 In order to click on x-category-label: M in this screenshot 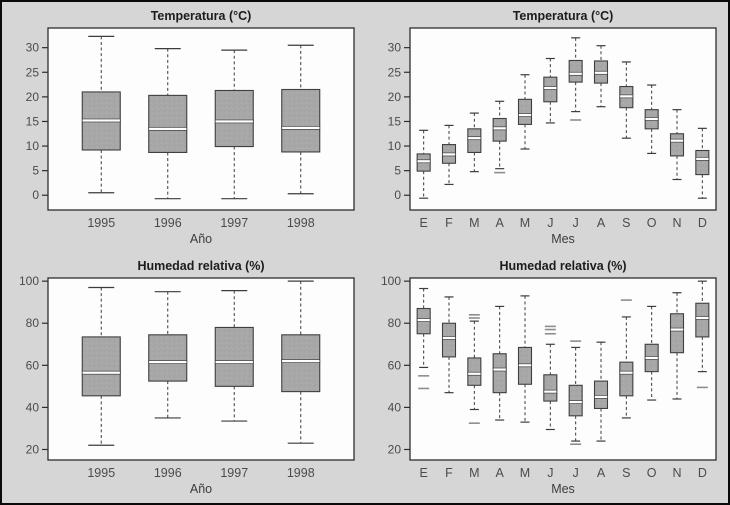, I will do `click(525, 473)`.